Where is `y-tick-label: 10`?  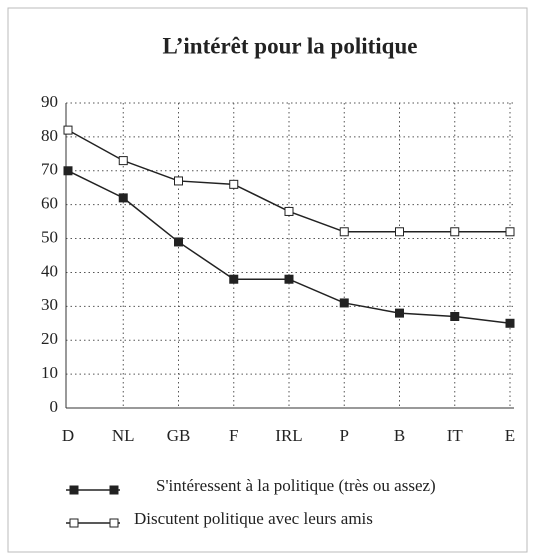 y-tick-label: 10 is located at coordinates (49, 372).